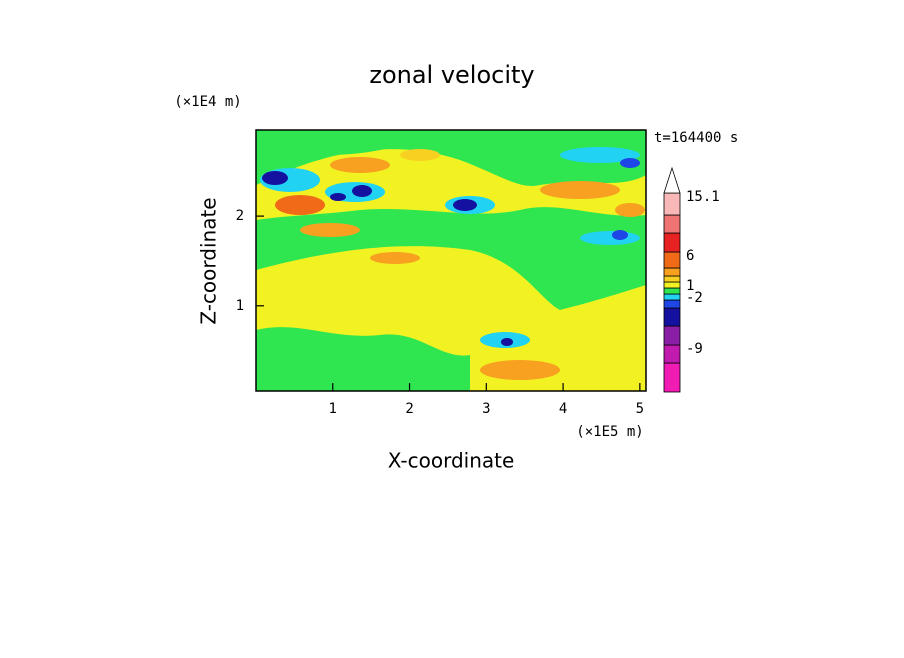  What do you see at coordinates (703, 197) in the screenshot?
I see `colorbar-label: 15.1` at bounding box center [703, 197].